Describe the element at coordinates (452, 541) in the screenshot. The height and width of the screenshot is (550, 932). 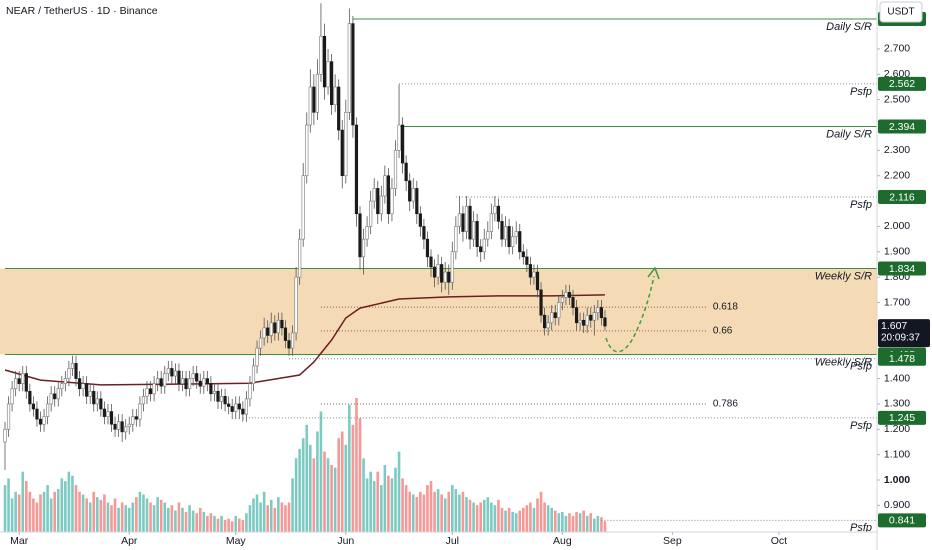
I see `x-tick-label: Jul` at that location.